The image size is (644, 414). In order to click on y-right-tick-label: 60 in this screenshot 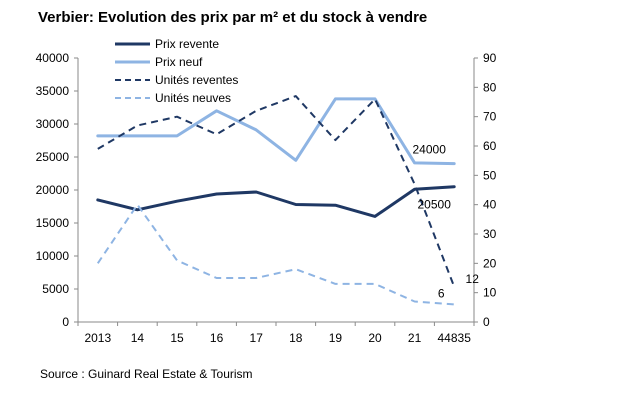, I will do `click(490, 146)`.